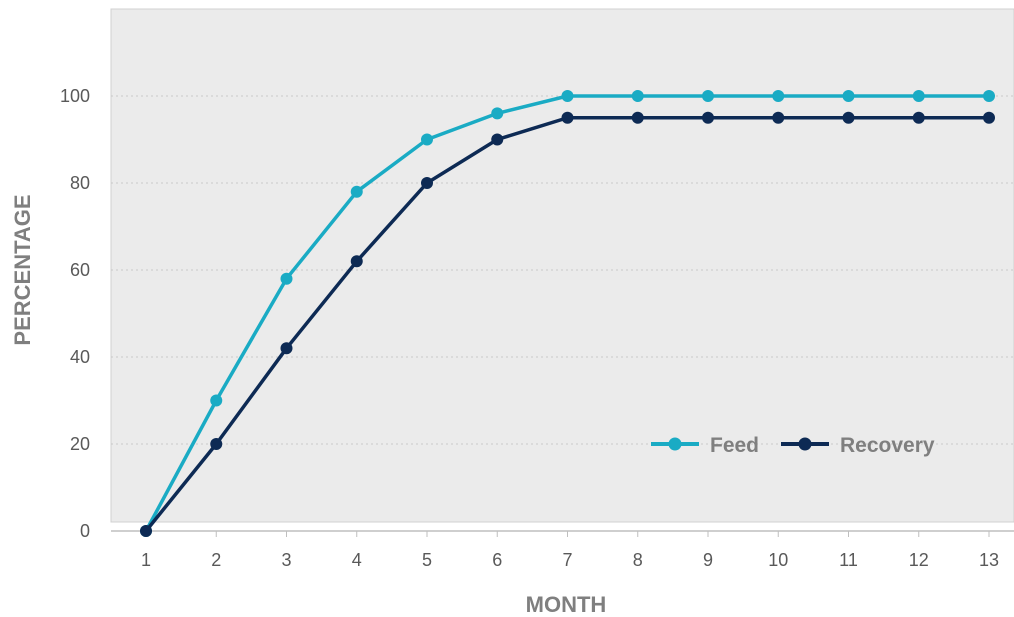 The image size is (1014, 617). Describe the element at coordinates (848, 560) in the screenshot. I see `x-tick-label-11: 11` at that location.